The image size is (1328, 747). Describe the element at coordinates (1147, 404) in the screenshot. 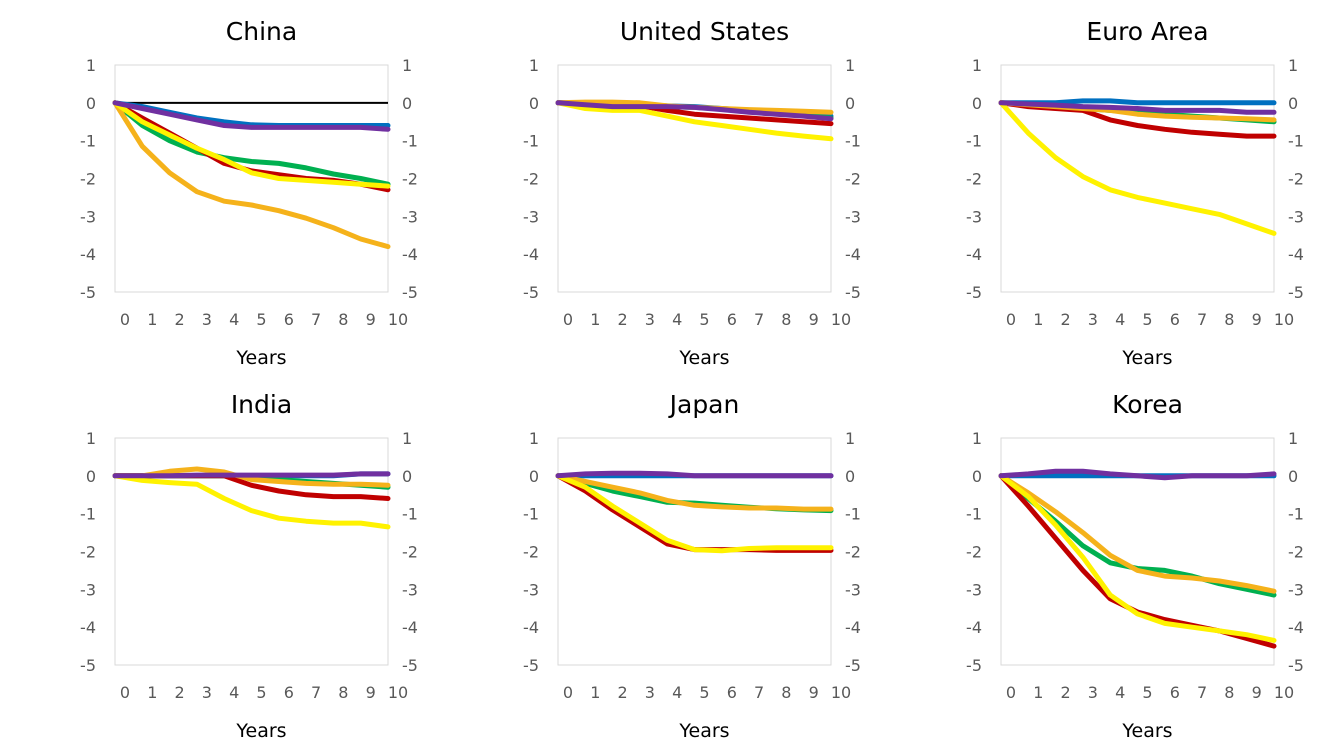

I see `chart-title: Korea` at that location.